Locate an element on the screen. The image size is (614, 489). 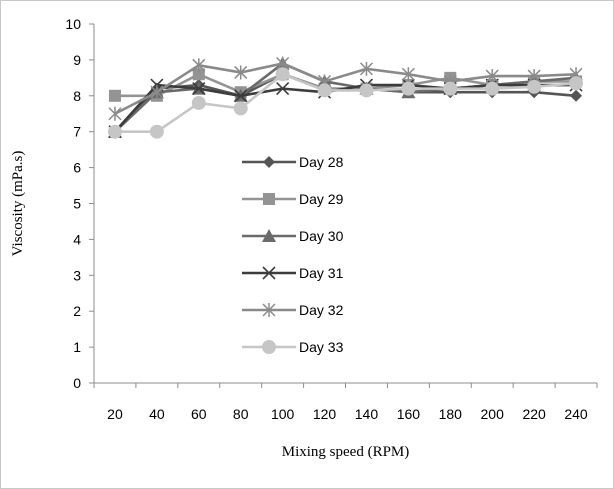
x-axis-title: Mixing speed (RPM) is located at coordinates (346, 452).